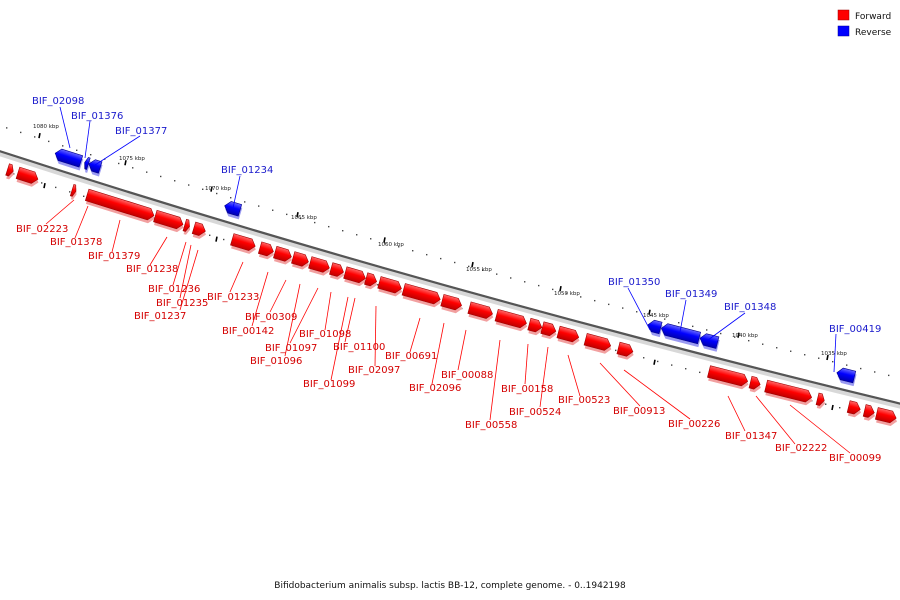  I want to click on gene-label-forward: BIF_02096, so click(435, 388).